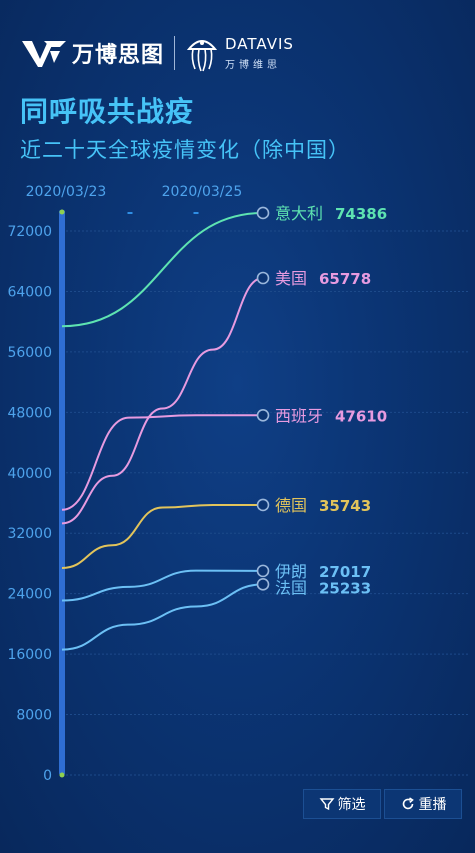 The image size is (475, 853). I want to click on series-value-label: 65778, so click(345, 279).